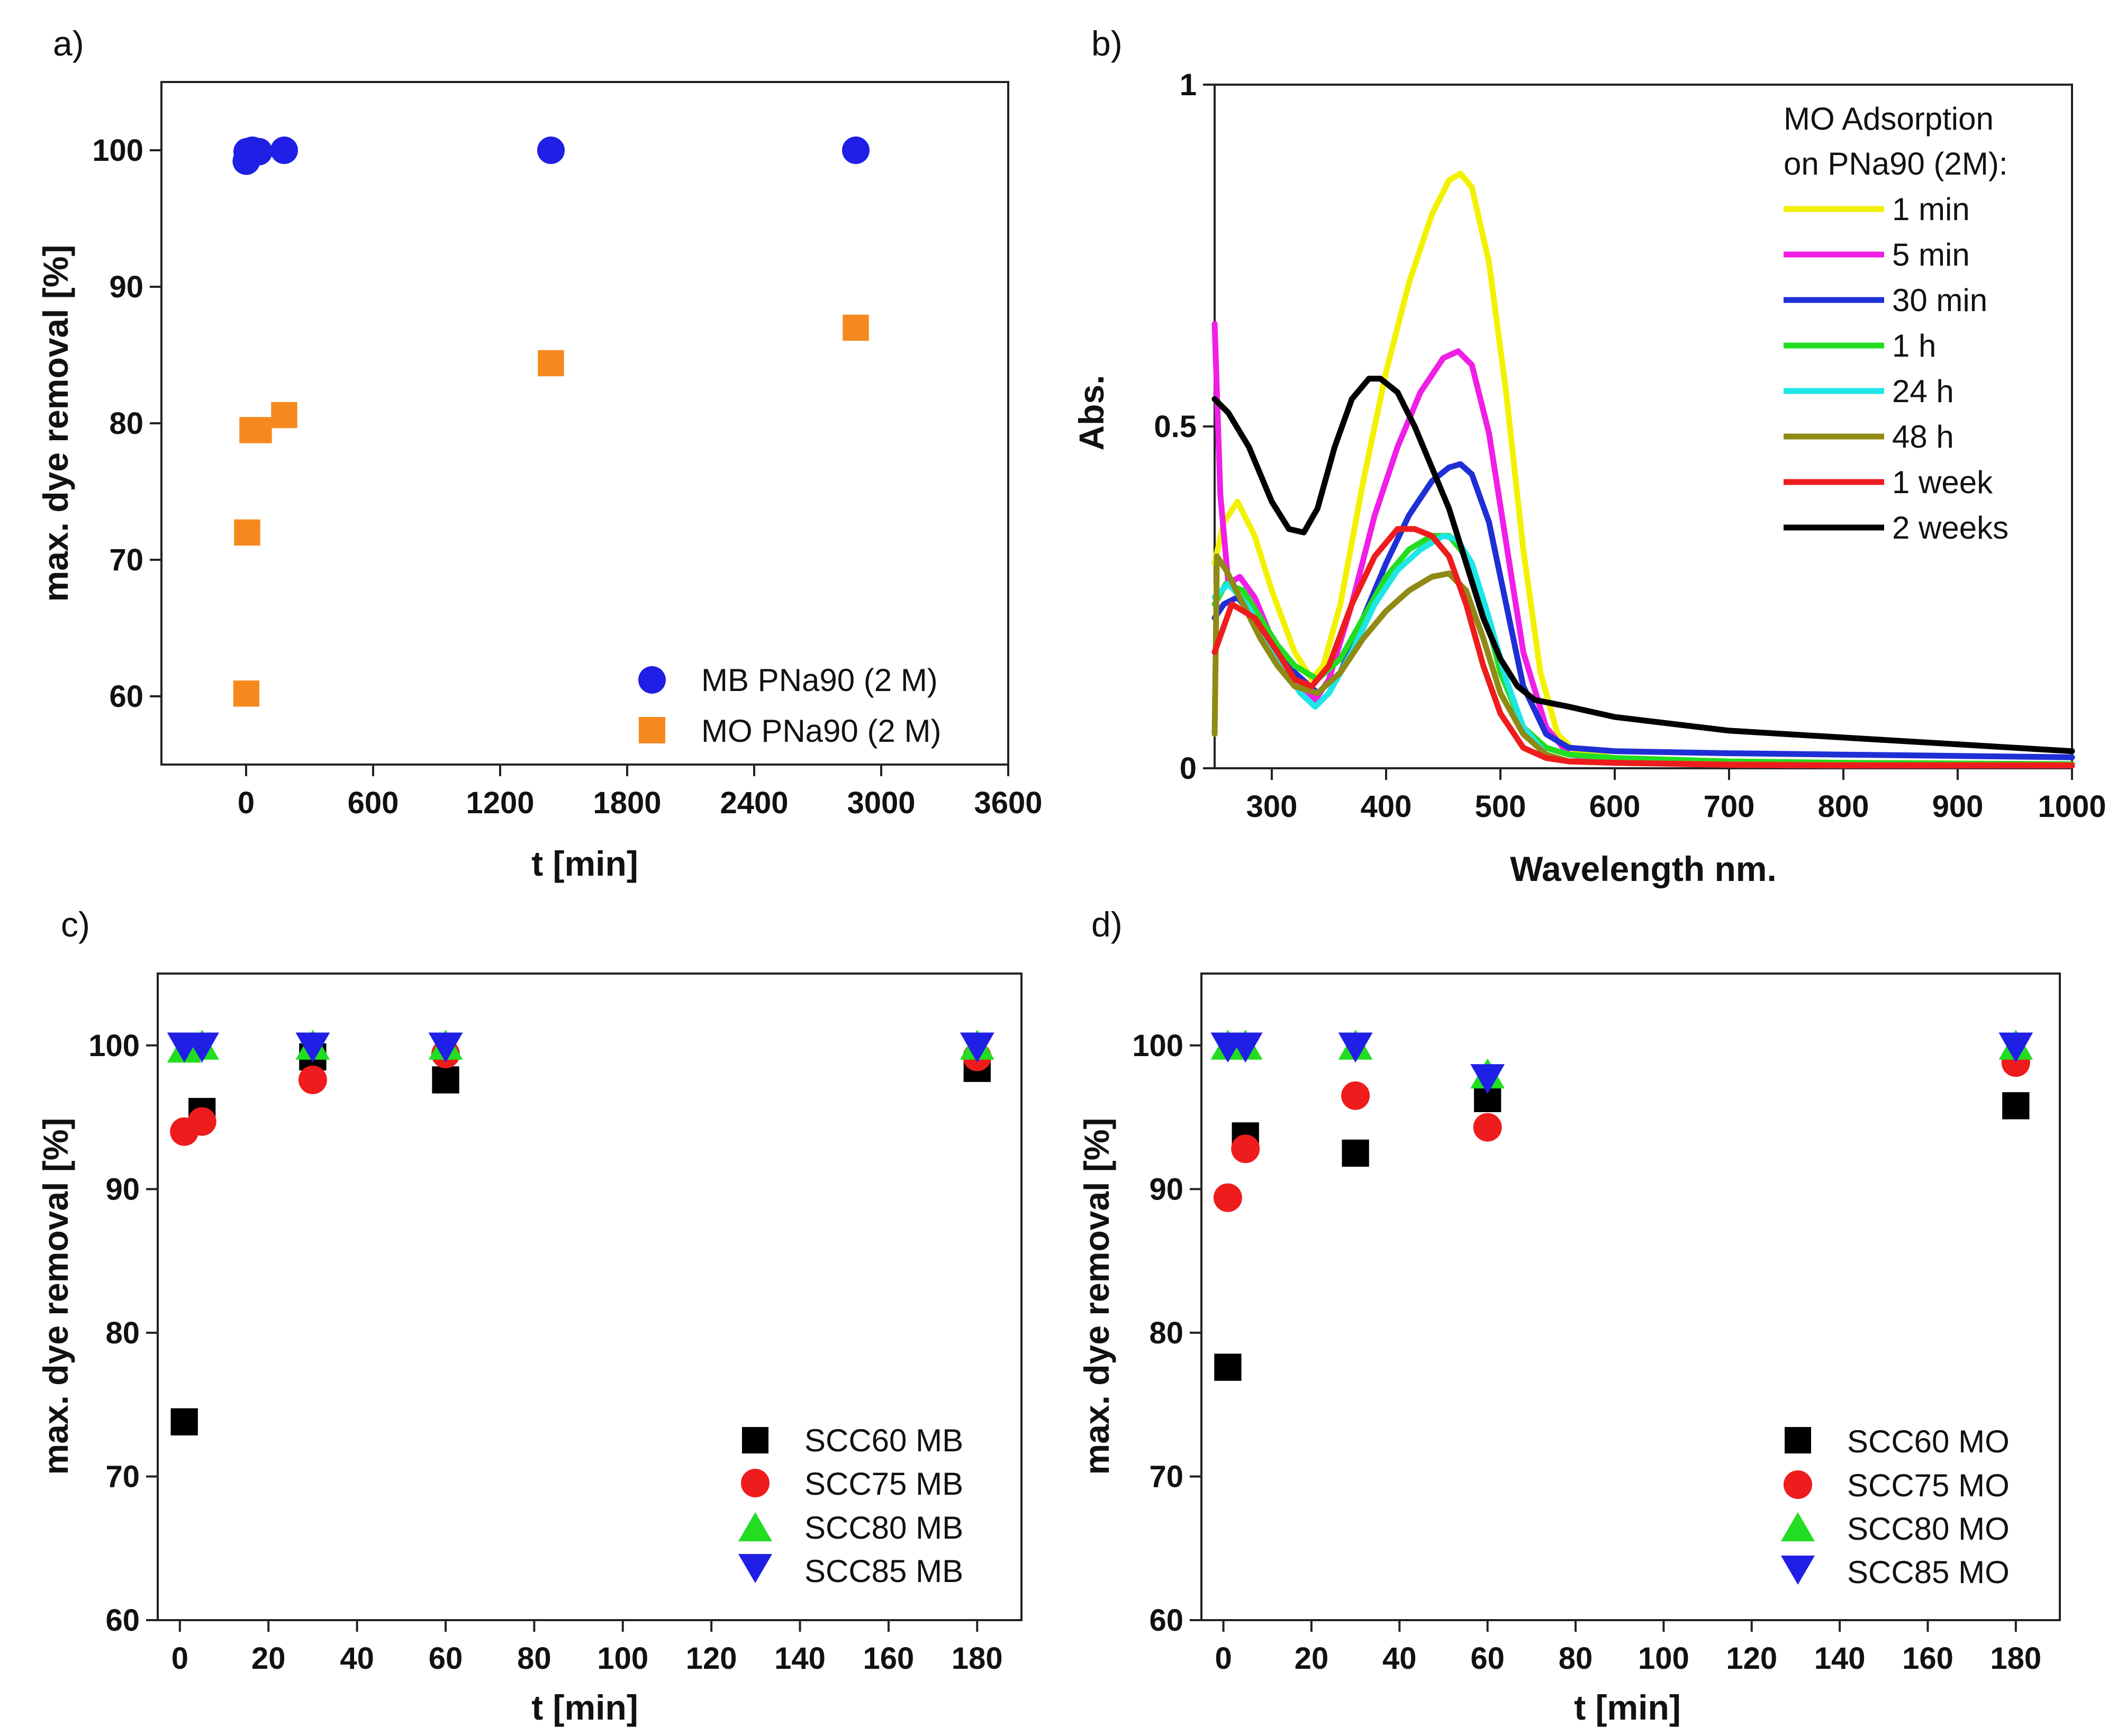 This screenshot has width=2126, height=1736. I want to click on legend-title-line-2: on PNa90 (2M):, so click(1896, 163).